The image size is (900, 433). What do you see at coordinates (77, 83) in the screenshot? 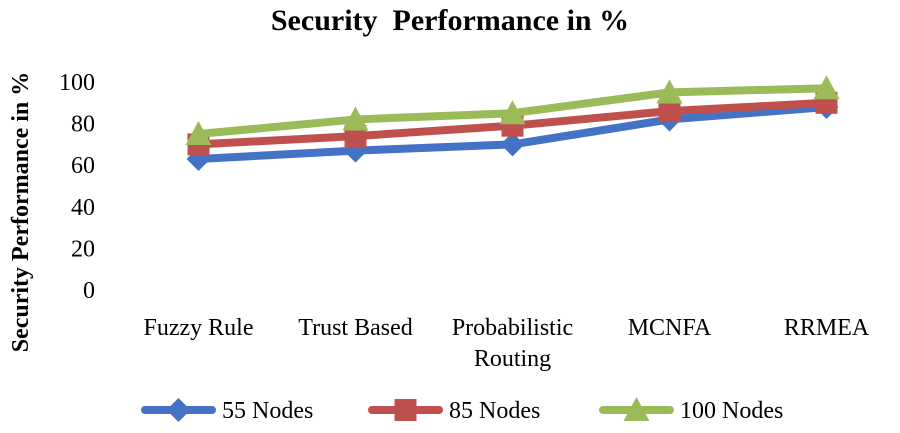
I see `y-tick-label: 100` at bounding box center [77, 83].